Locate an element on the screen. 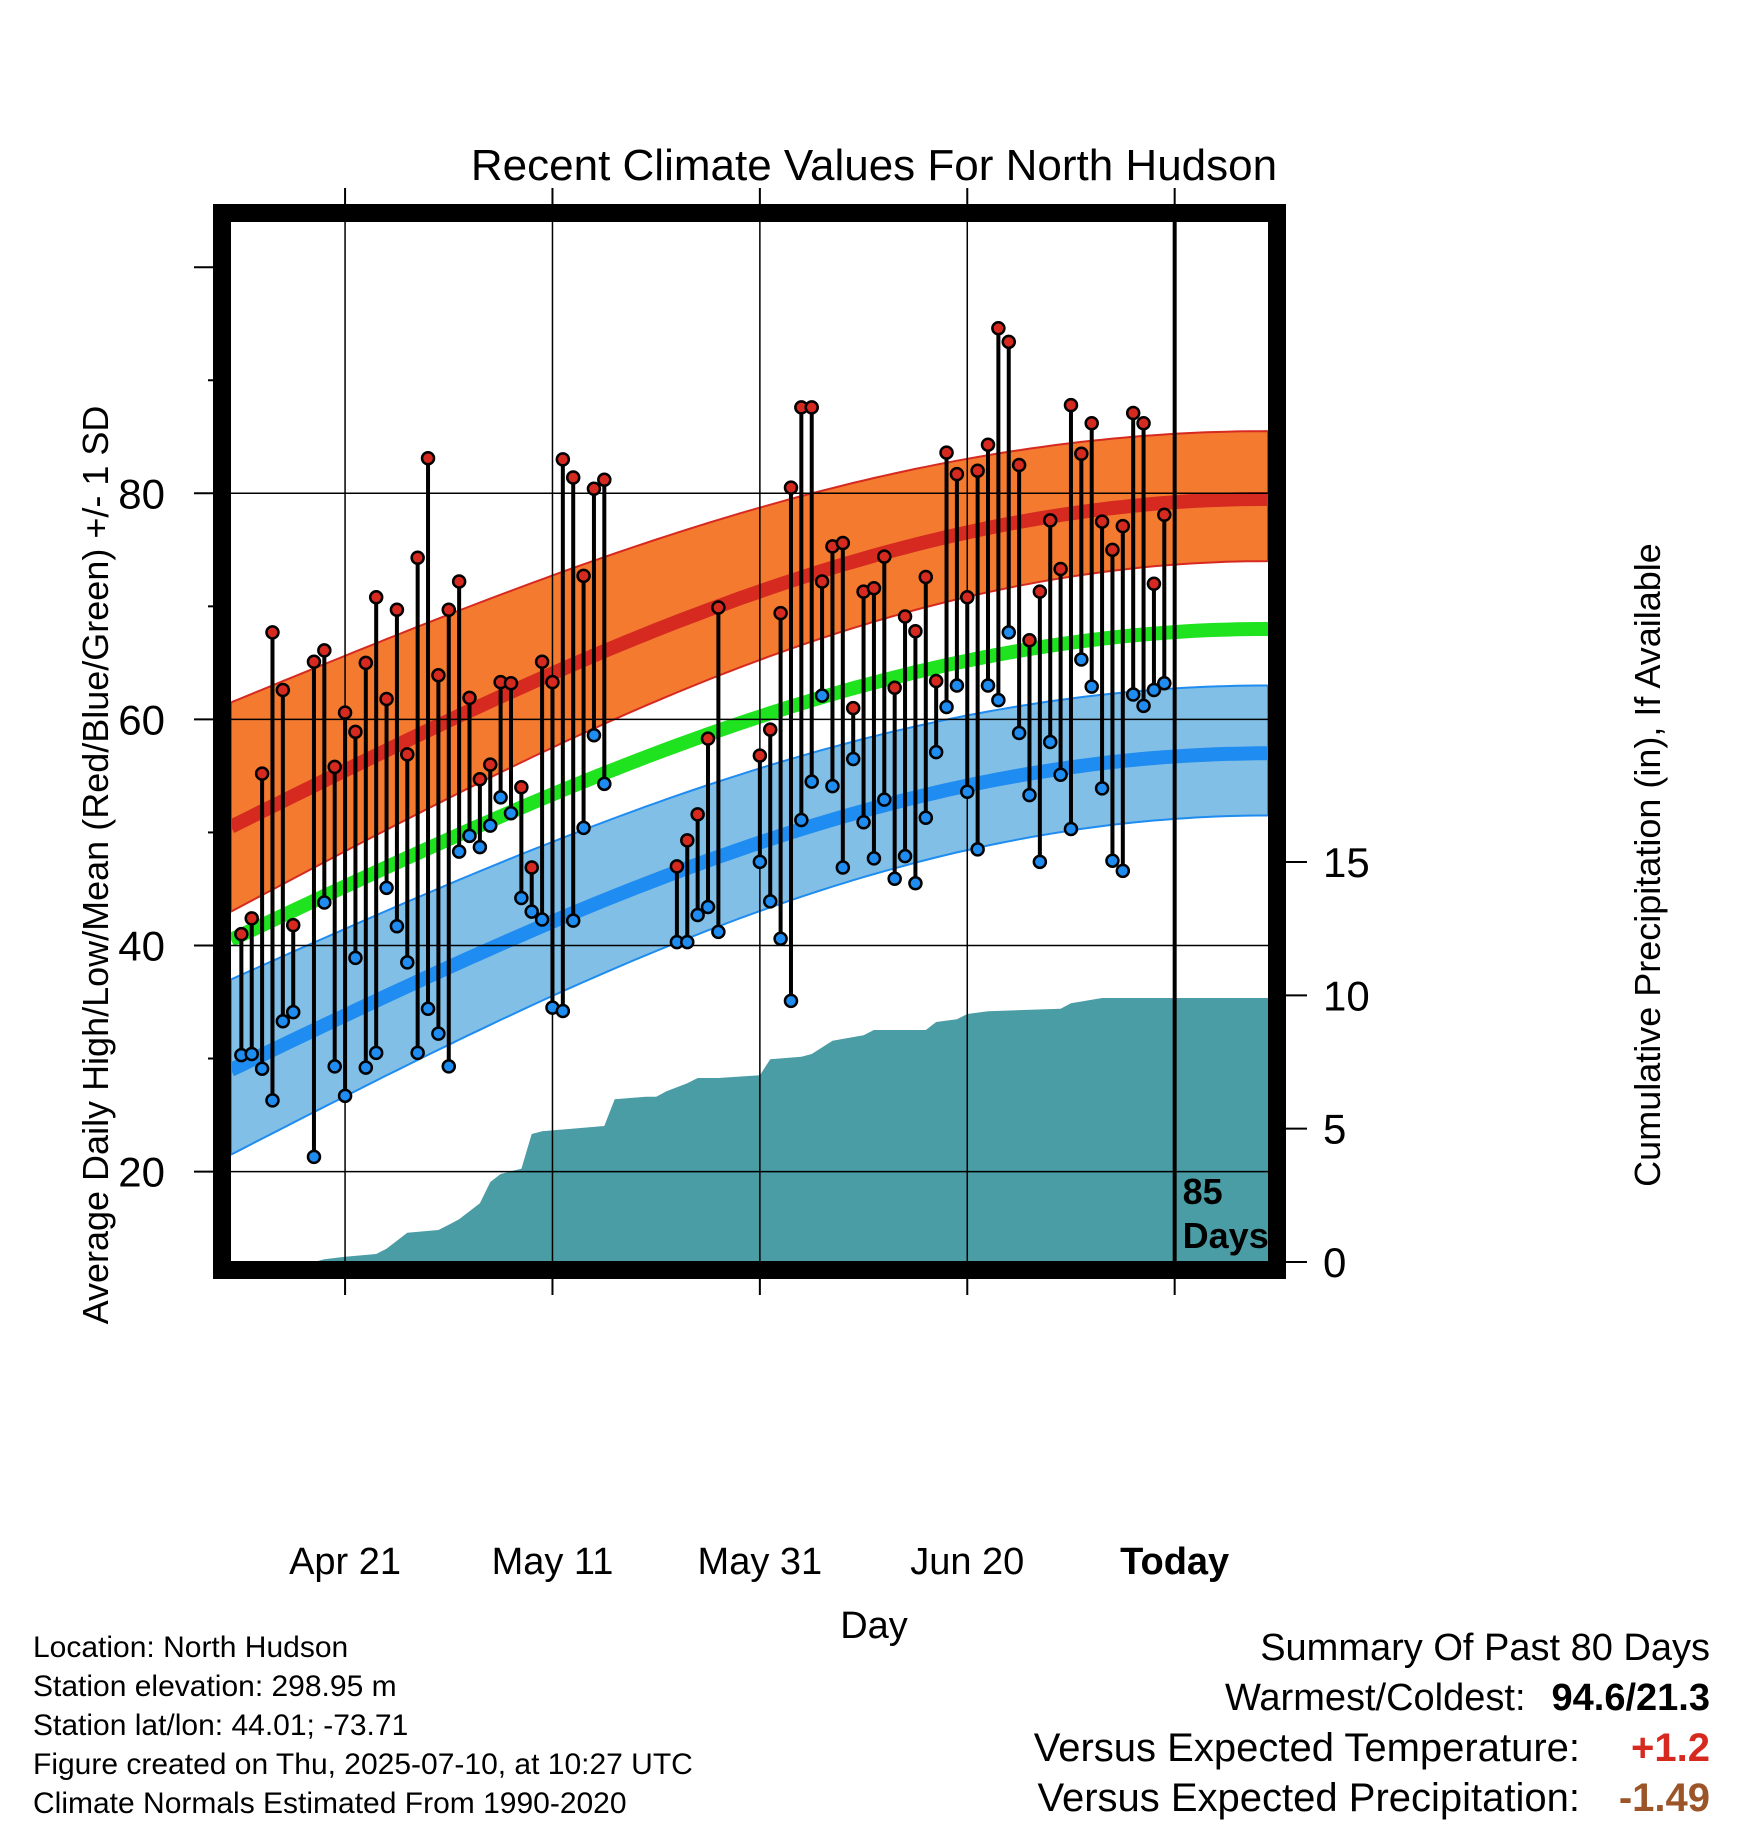 This screenshot has width=1748, height=1828. info-latlon: Station lat/lon: 44.01; -73.71 is located at coordinates (221, 1725).